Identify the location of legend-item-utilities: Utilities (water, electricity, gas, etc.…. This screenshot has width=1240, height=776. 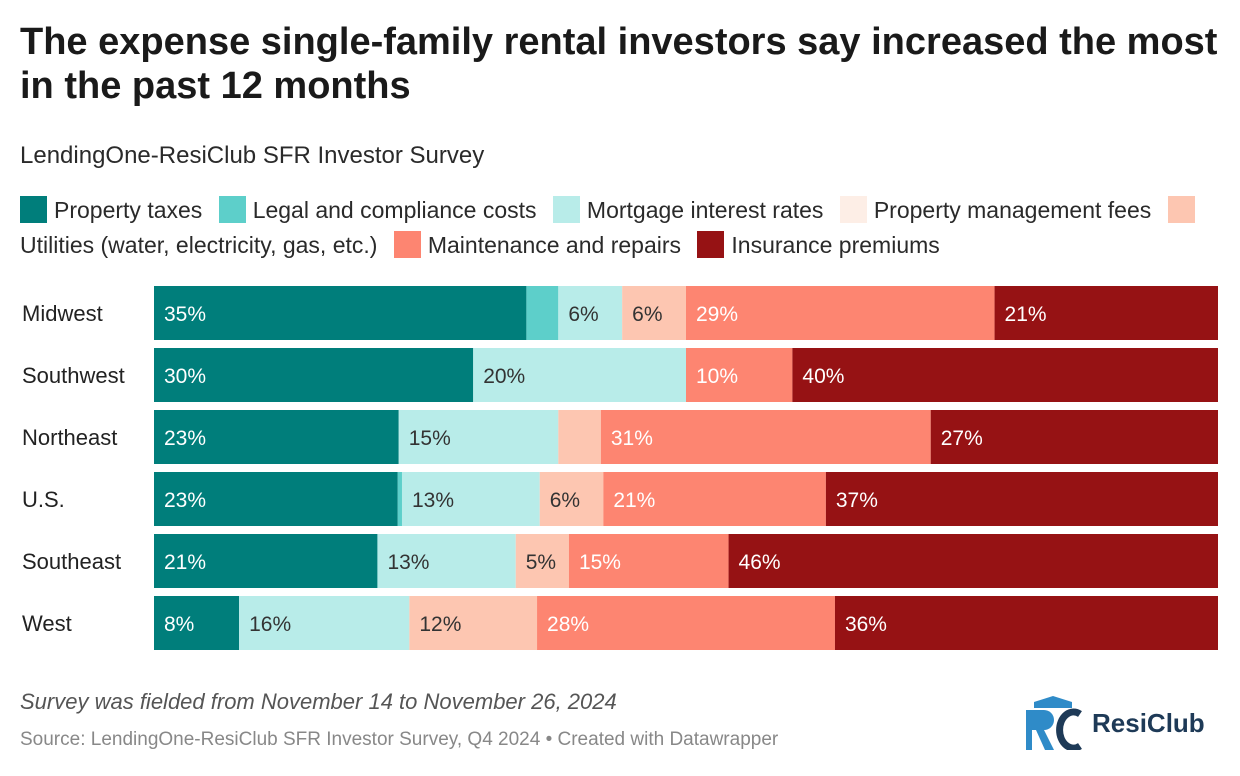
(611, 227).